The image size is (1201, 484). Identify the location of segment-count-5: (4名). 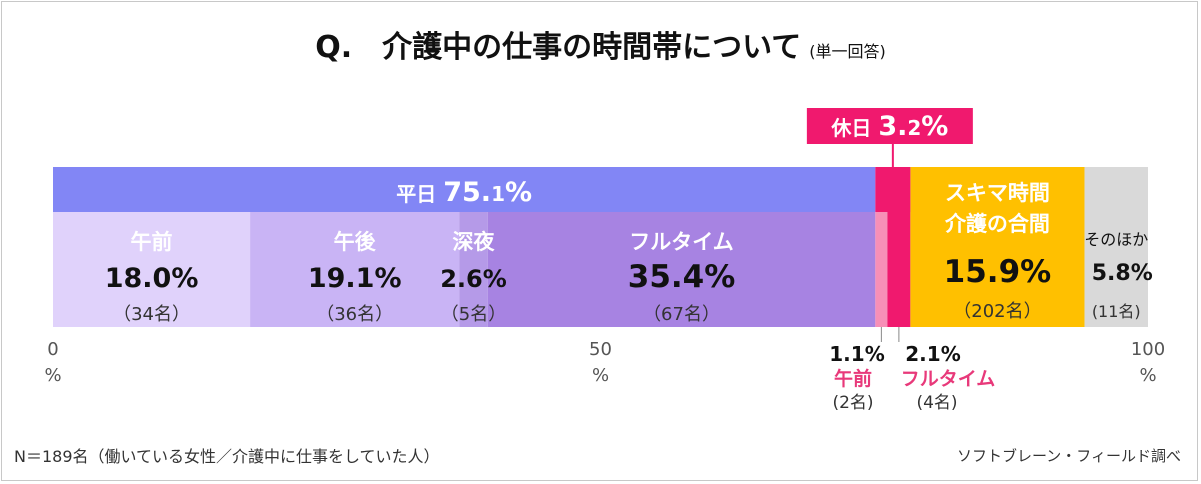
(936, 403).